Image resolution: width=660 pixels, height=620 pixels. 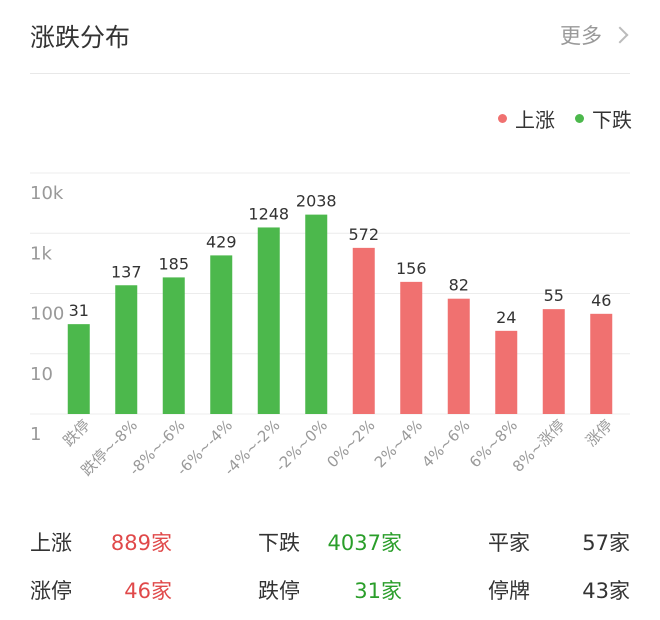 I want to click on y-tick-label: 10, so click(x=41, y=374).